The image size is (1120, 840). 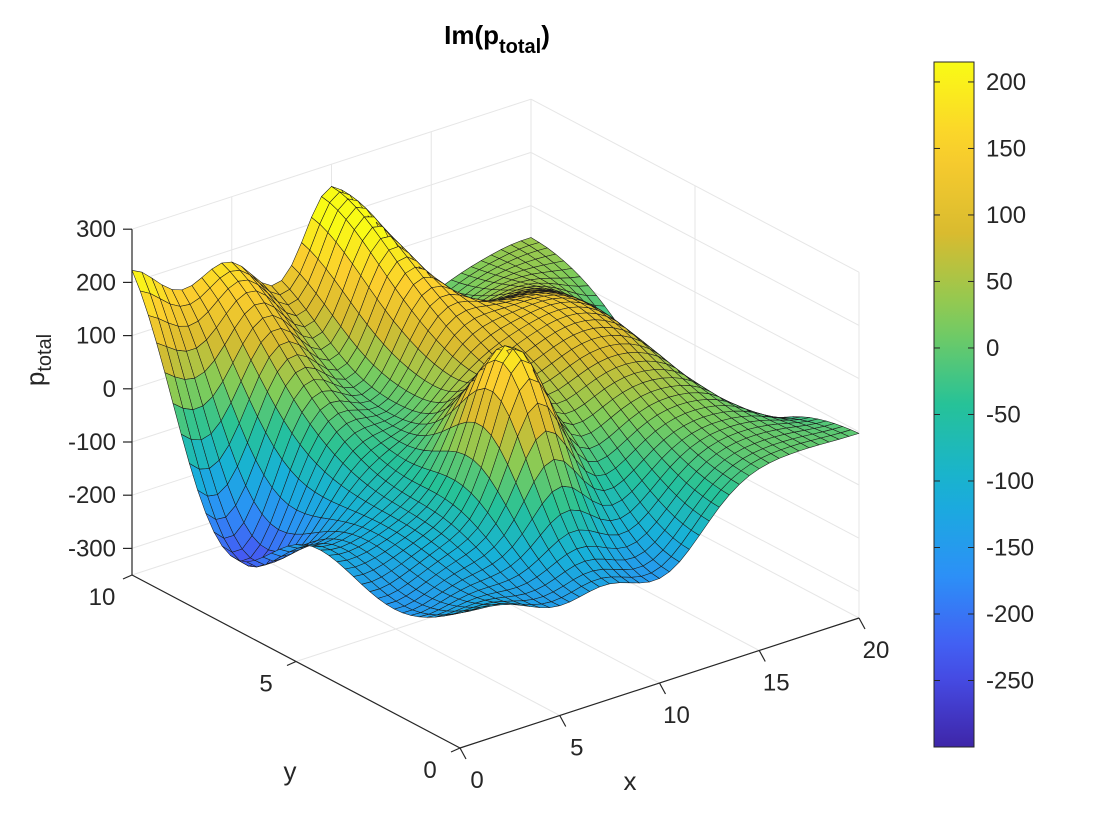 What do you see at coordinates (1010, 547) in the screenshot?
I see `colorbar-tick-label: -150` at bounding box center [1010, 547].